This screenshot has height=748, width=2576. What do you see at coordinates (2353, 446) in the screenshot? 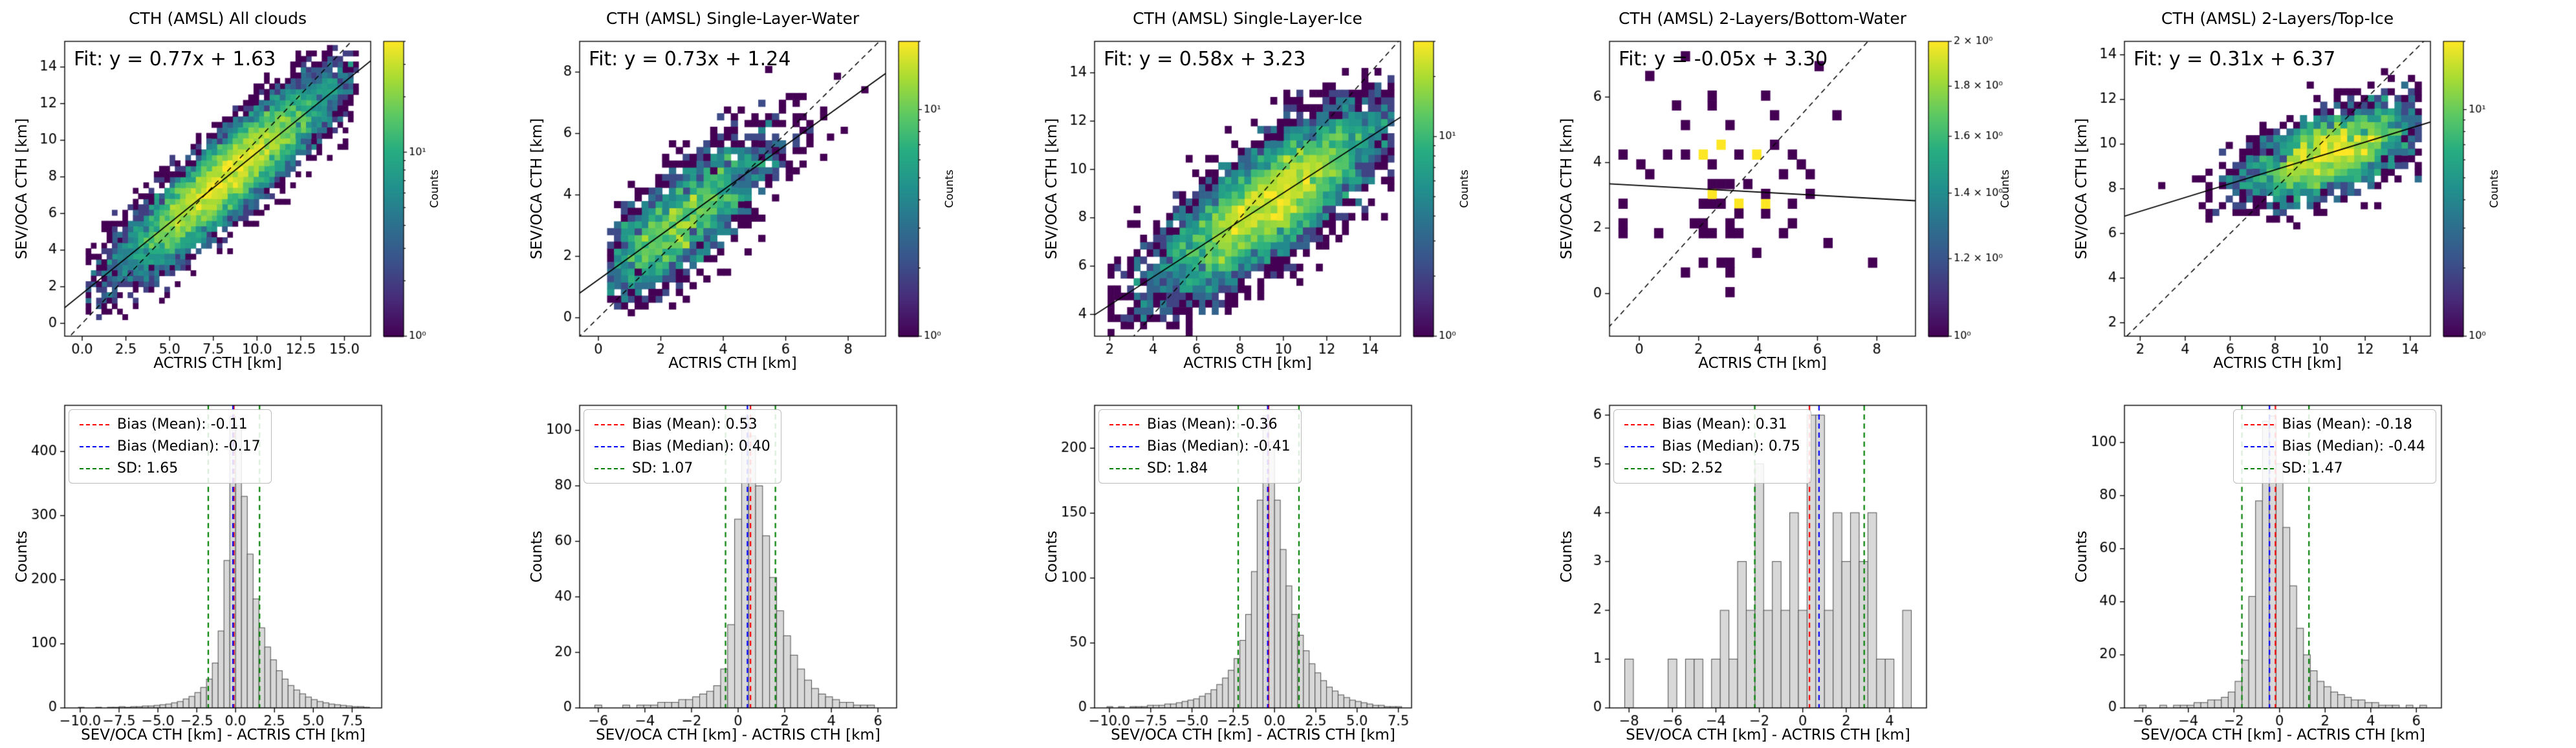
I see `legend-label: Bias (Median): -0.44` at bounding box center [2353, 446].